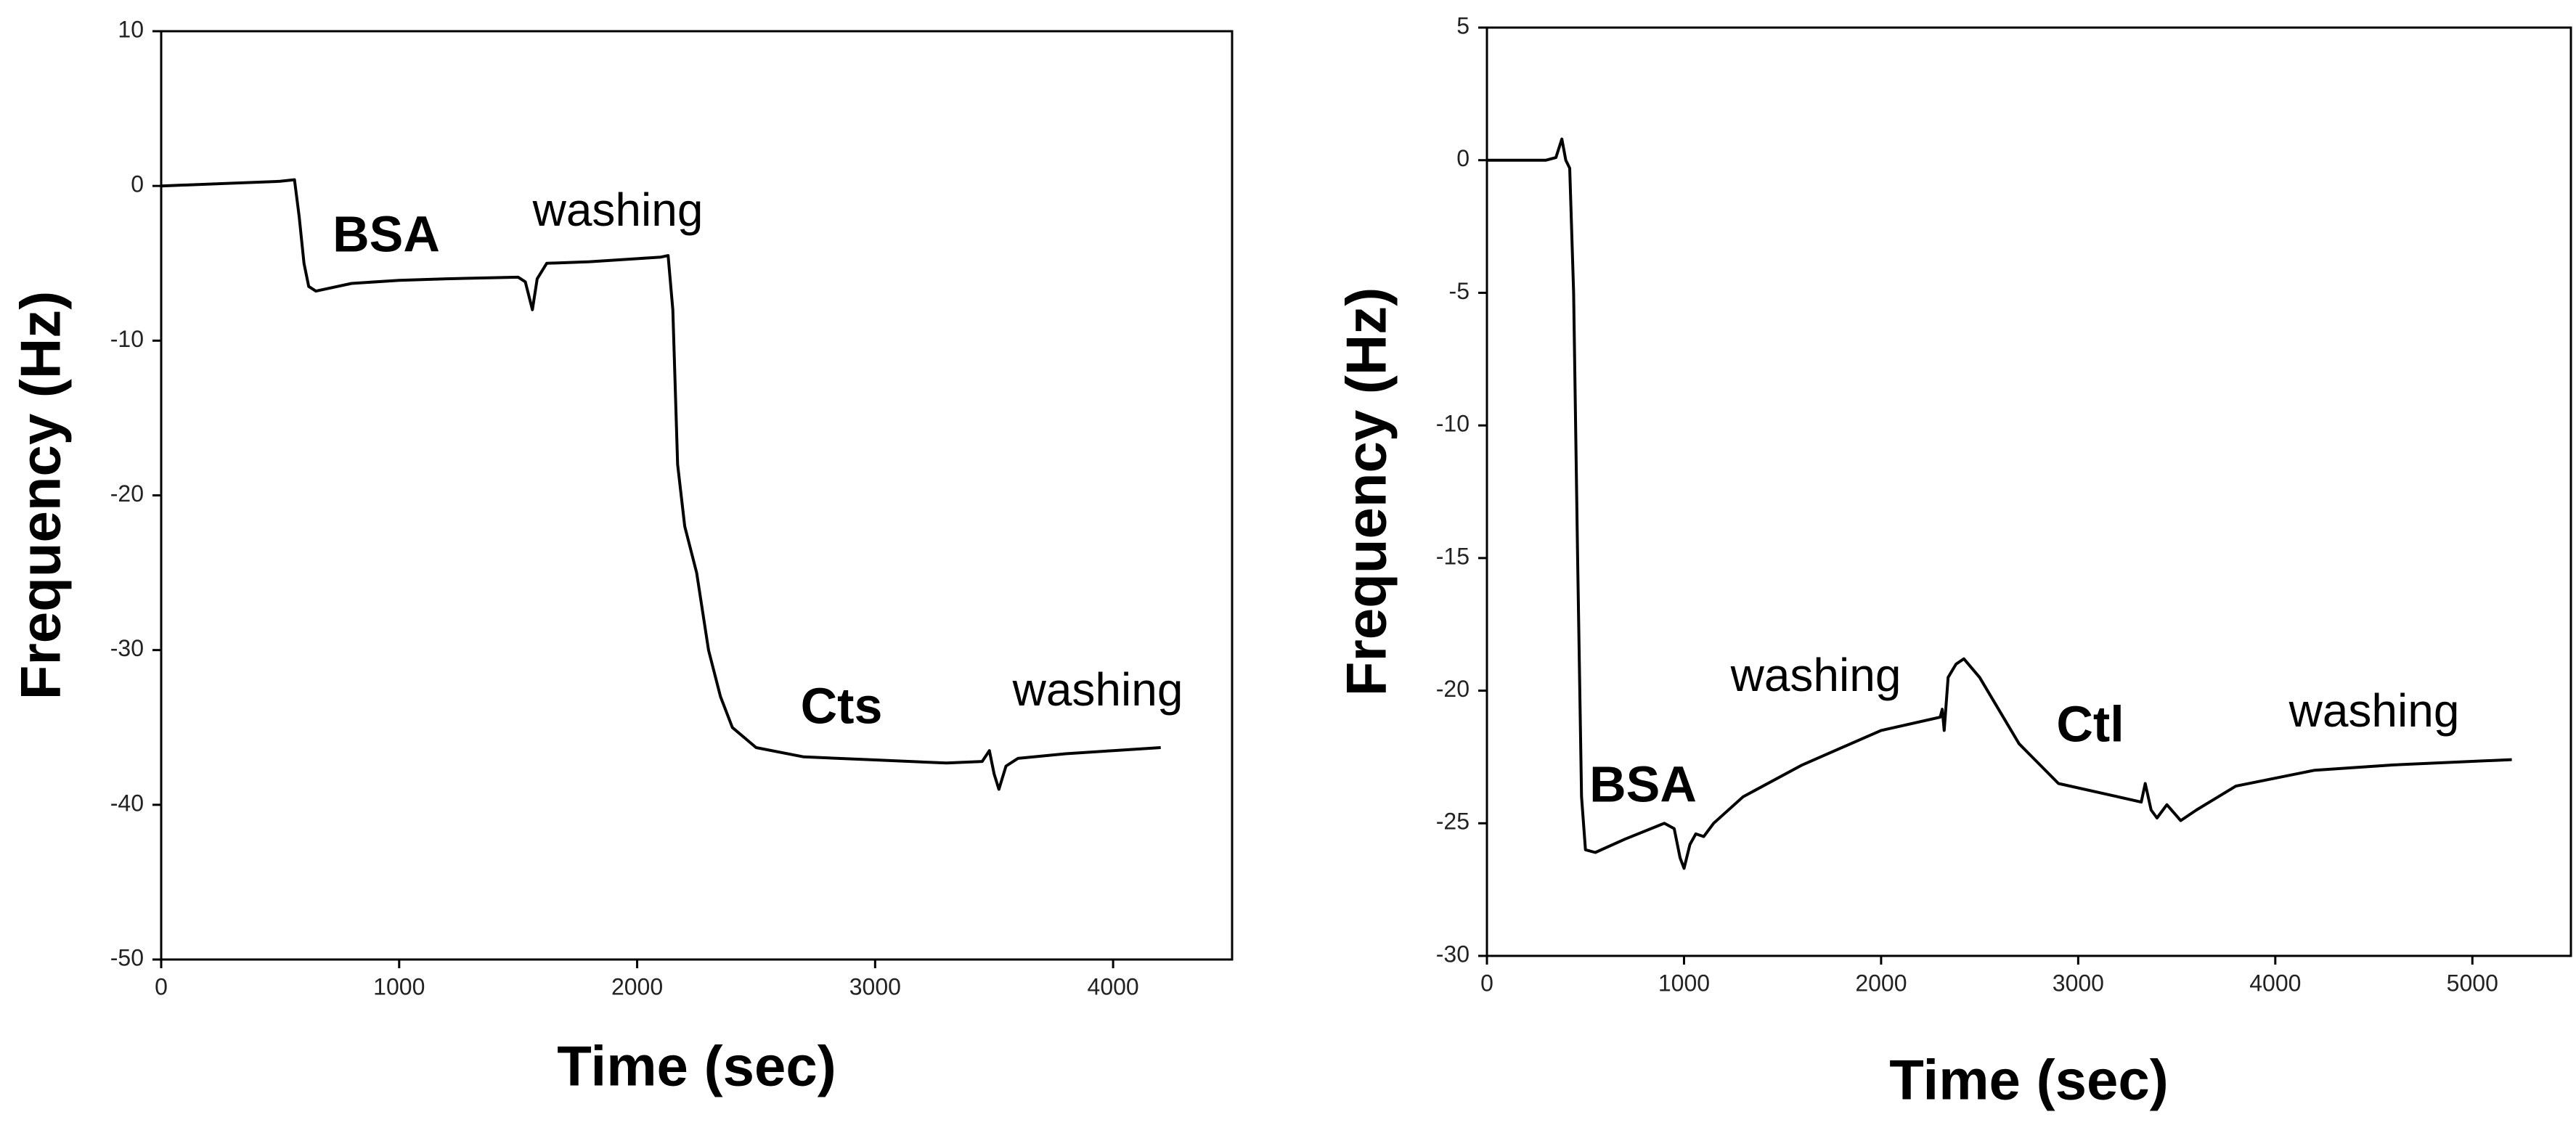  I want to click on annotation: Cts, so click(842, 705).